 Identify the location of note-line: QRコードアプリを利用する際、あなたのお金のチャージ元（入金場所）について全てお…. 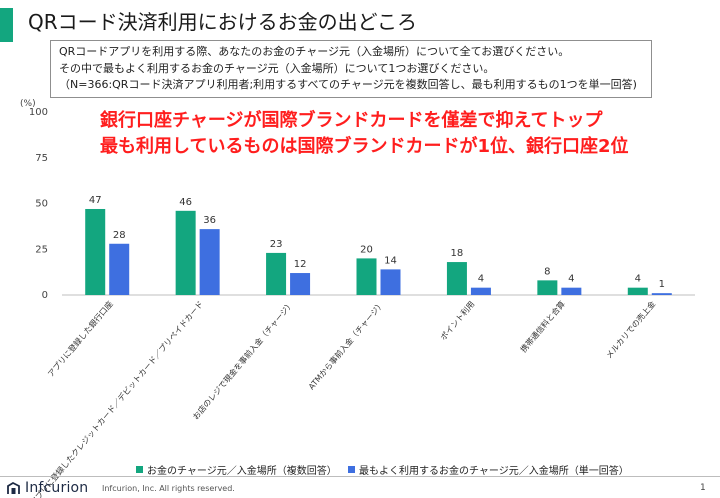
(314, 51).